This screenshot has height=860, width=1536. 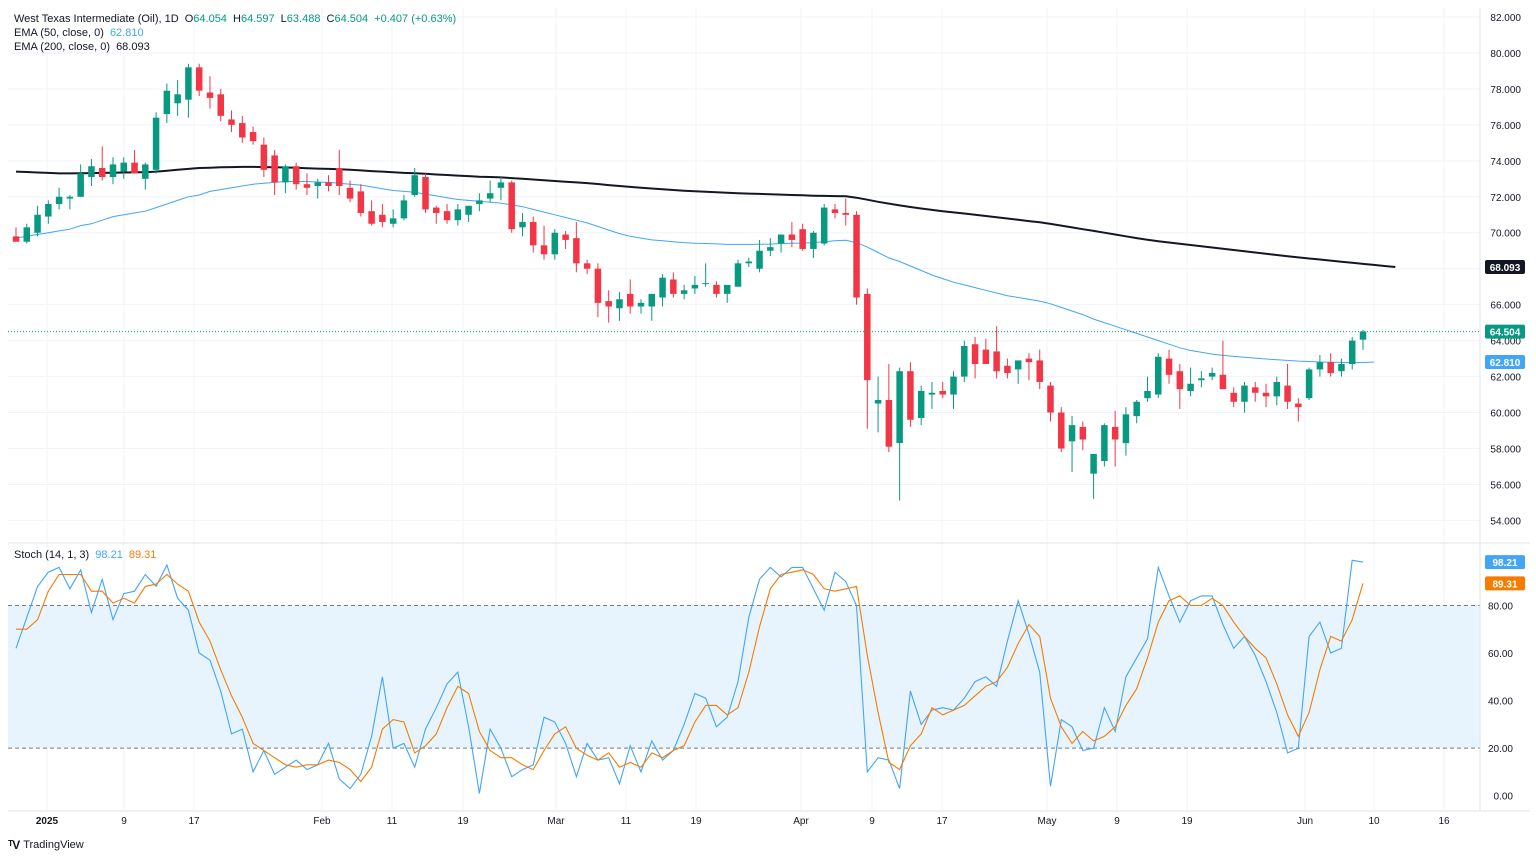 I want to click on price-axis-label: 74.000, so click(x=1505, y=162).